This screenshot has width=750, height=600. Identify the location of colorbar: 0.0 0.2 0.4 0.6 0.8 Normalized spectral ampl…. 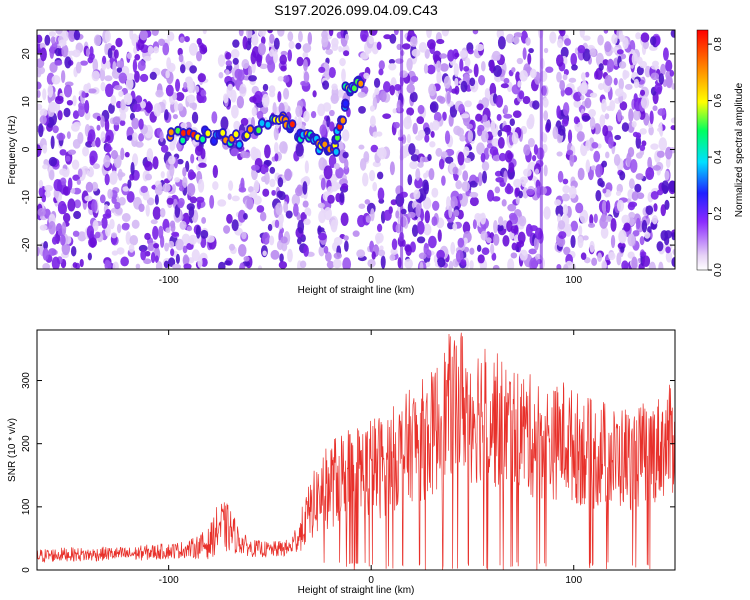
(720, 153).